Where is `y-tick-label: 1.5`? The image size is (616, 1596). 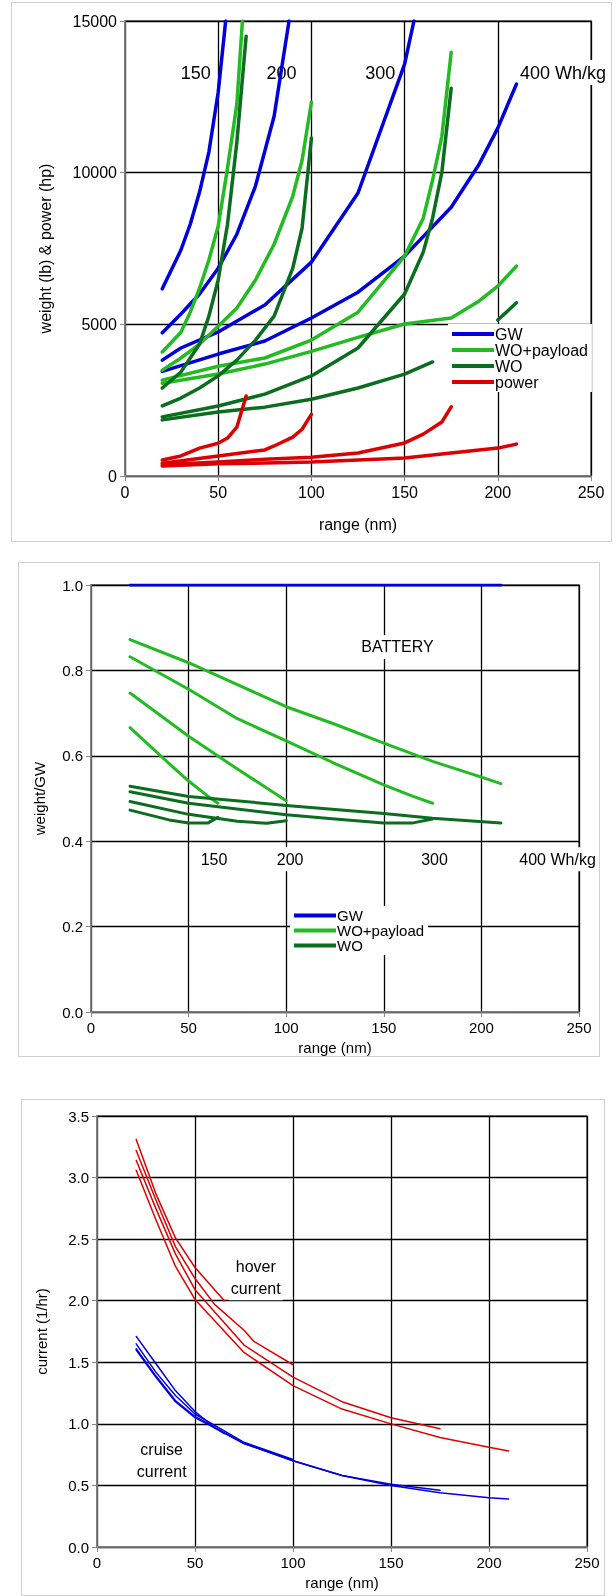 y-tick-label: 1.5 is located at coordinates (78, 1362).